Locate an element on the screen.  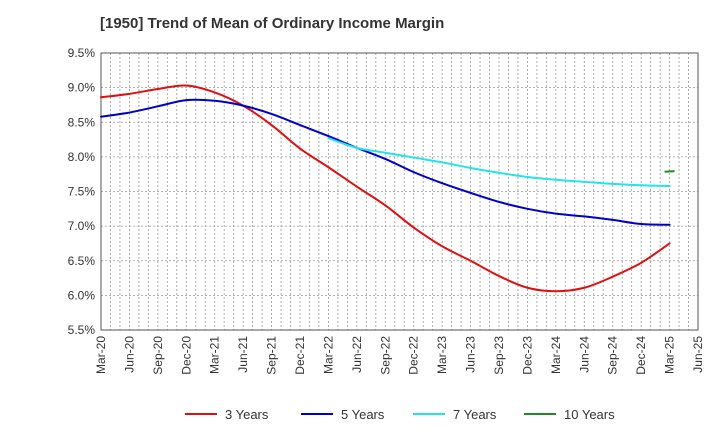
x-tick-label: Jun-20 is located at coordinates (129, 354).